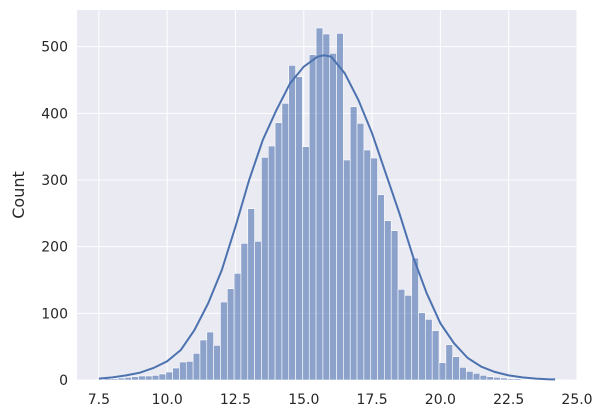 The image size is (597, 417). What do you see at coordinates (303, 400) in the screenshot?
I see `x-tick-label: 15.0` at bounding box center [303, 400].